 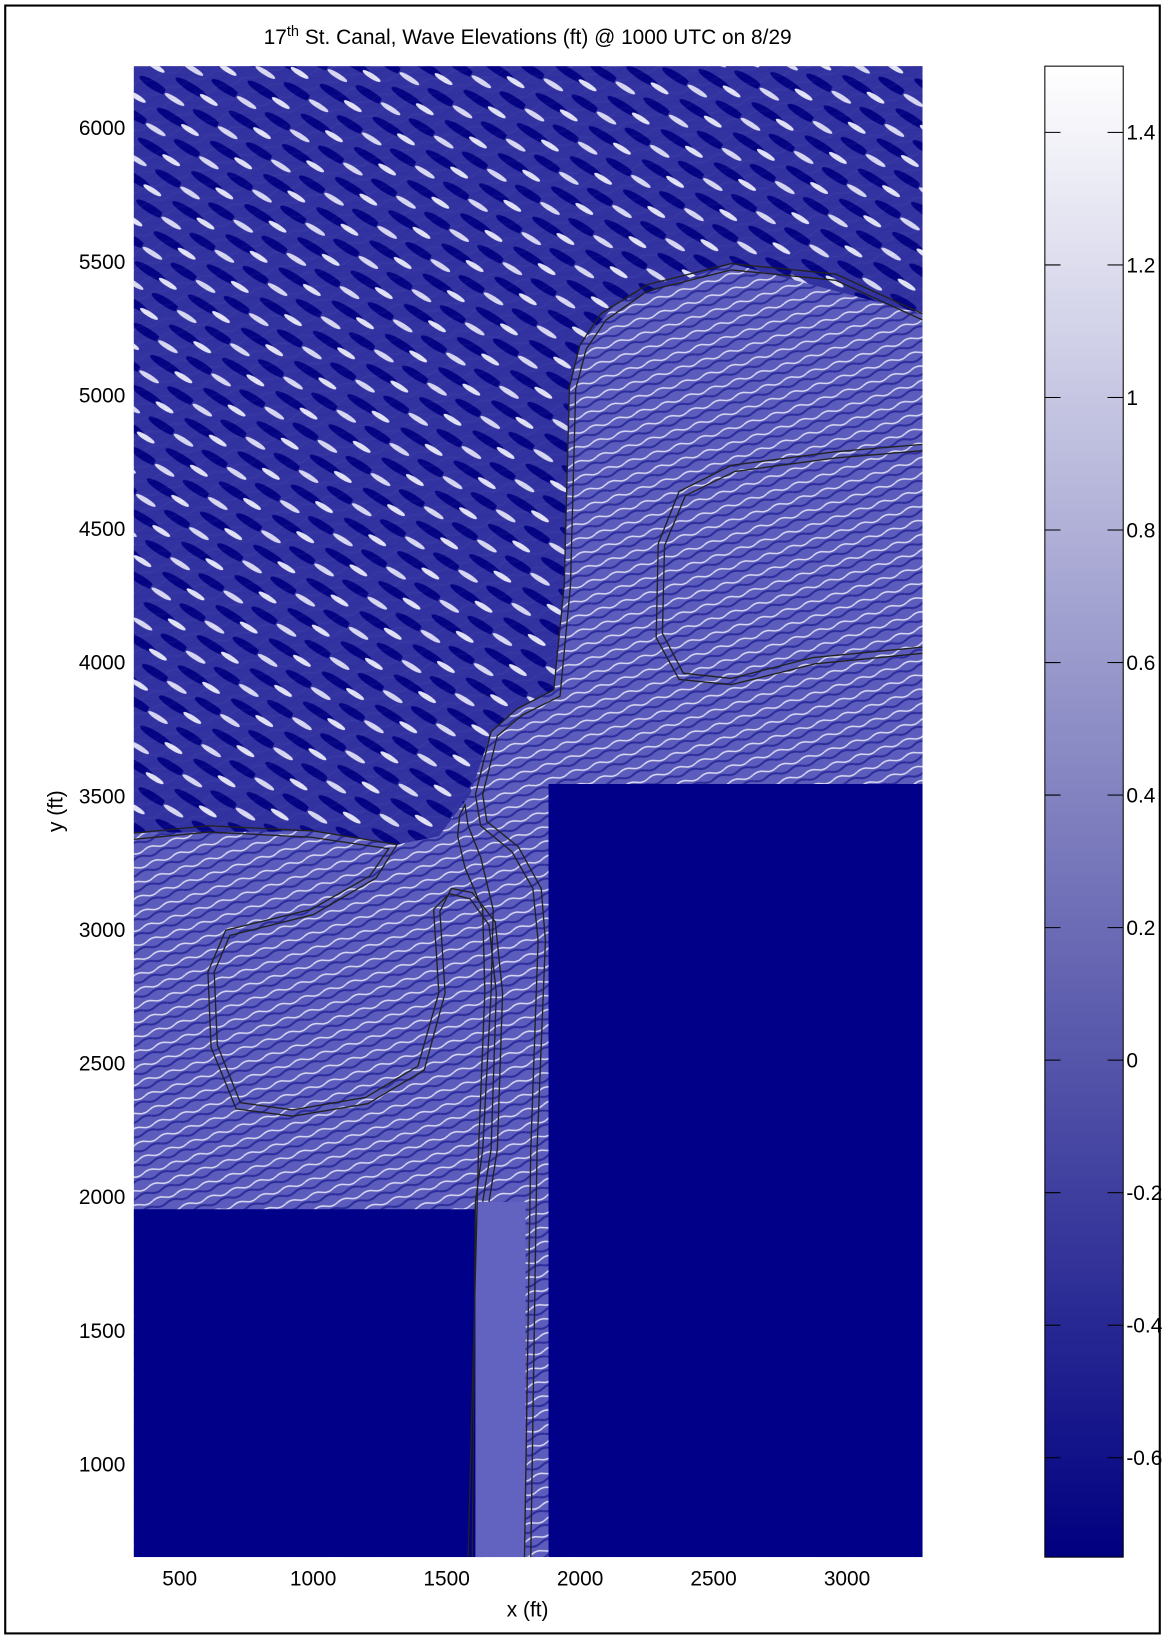 What do you see at coordinates (275, 37) in the screenshot?
I see `title-part: 17` at bounding box center [275, 37].